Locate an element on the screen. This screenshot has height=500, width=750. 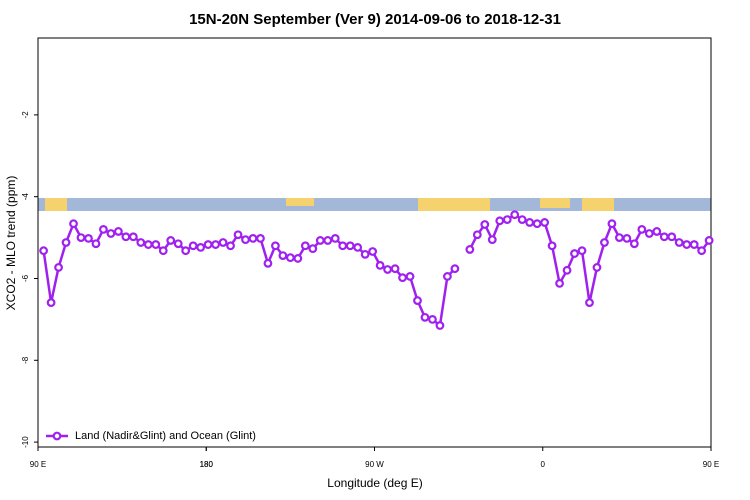
y-tick-label: -6 is located at coordinates (25, 278).